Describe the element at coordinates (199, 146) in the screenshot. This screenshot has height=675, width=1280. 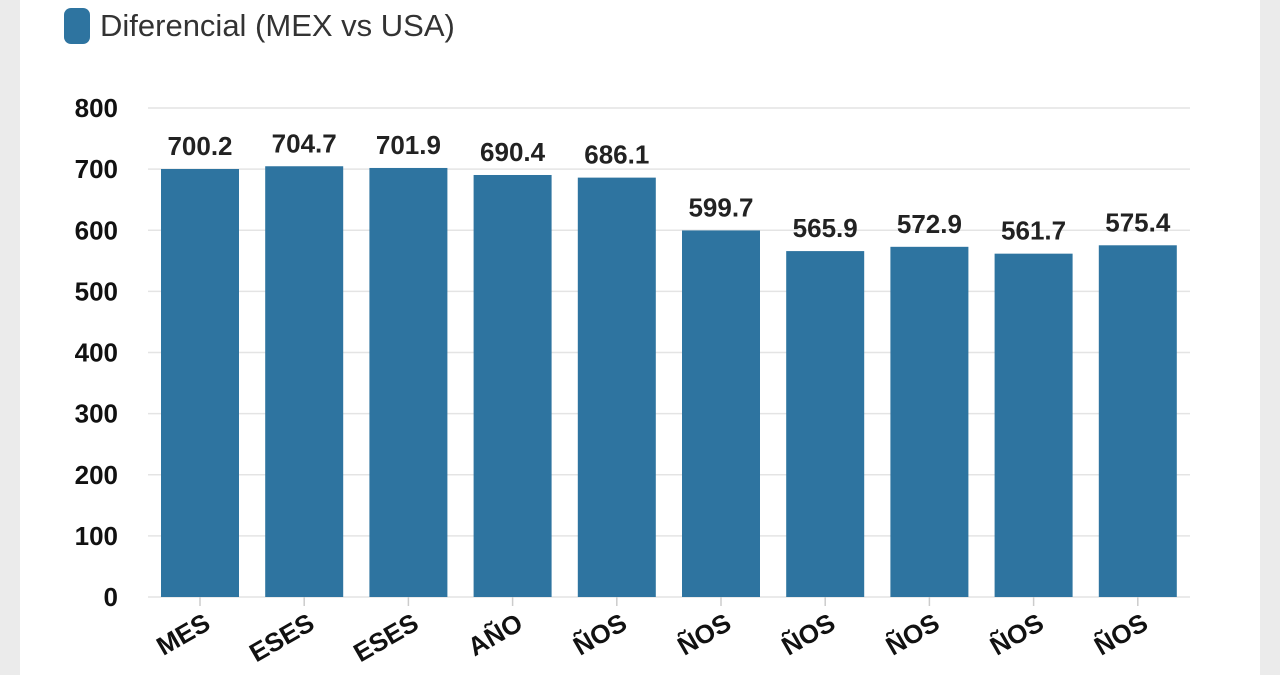
I see `data-label: 700.2` at that location.